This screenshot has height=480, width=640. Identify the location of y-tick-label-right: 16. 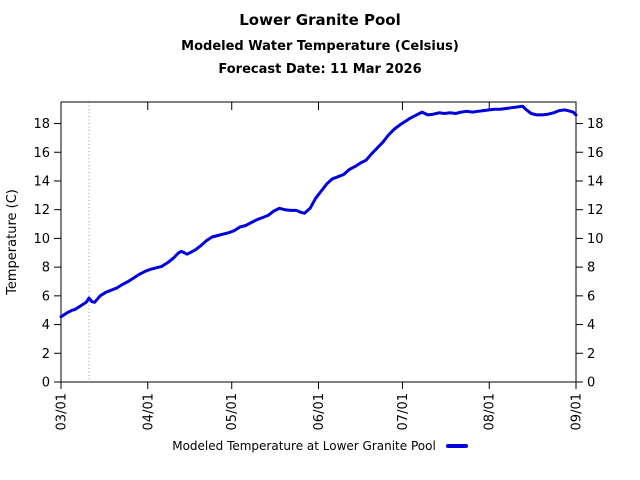
(595, 153).